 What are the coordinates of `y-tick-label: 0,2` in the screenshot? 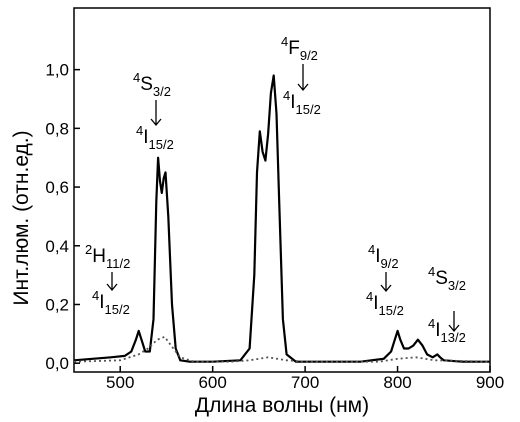 It's located at (57, 304).